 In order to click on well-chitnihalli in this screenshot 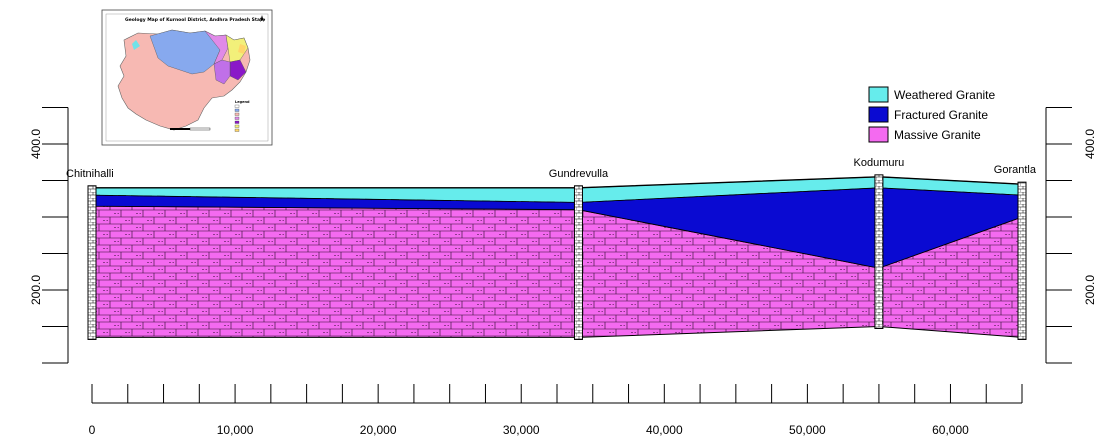, I will do `click(92, 262)`.